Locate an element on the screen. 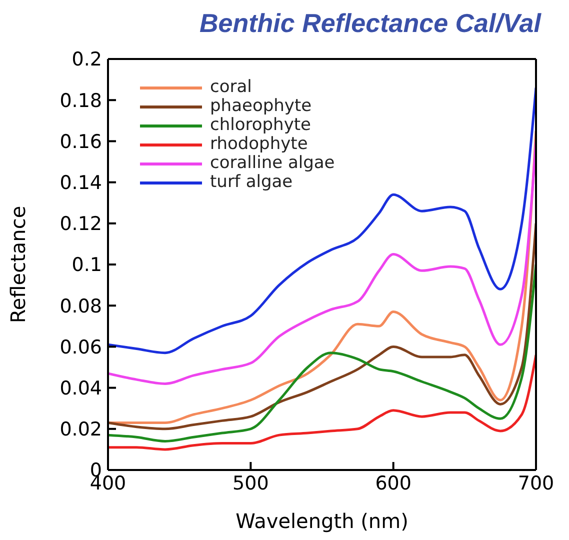 Image resolution: width=569 pixels, height=540 pixels. legend-label: chlorophyte is located at coordinates (261, 125).